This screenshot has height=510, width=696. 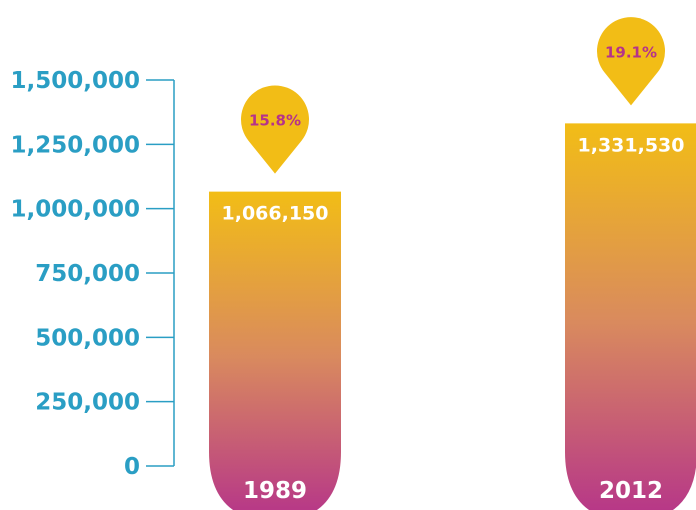 What do you see at coordinates (87, 274) in the screenshot?
I see `y-tick-label: 750,000` at bounding box center [87, 274].